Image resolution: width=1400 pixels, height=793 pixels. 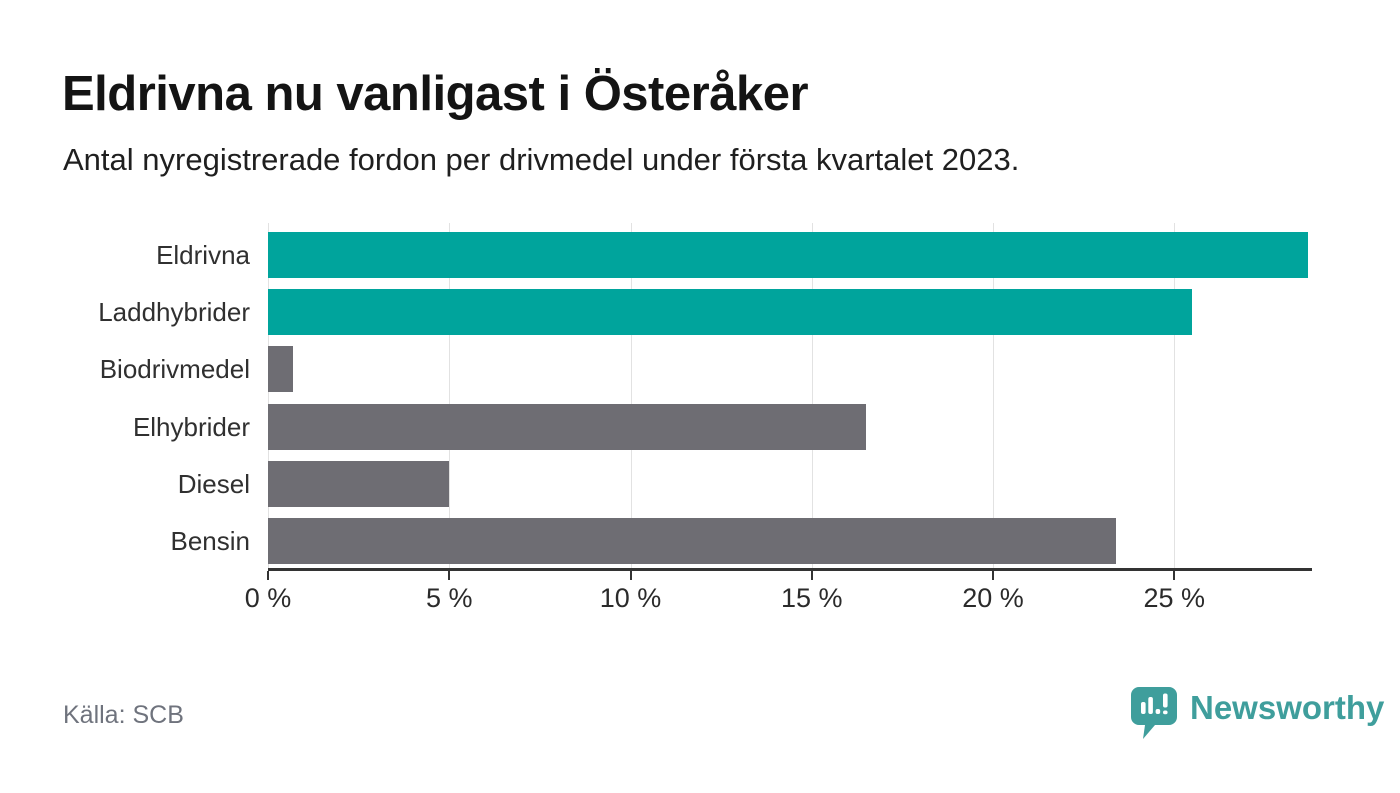 I want to click on source-label: Källa: SCB, so click(x=123, y=715).